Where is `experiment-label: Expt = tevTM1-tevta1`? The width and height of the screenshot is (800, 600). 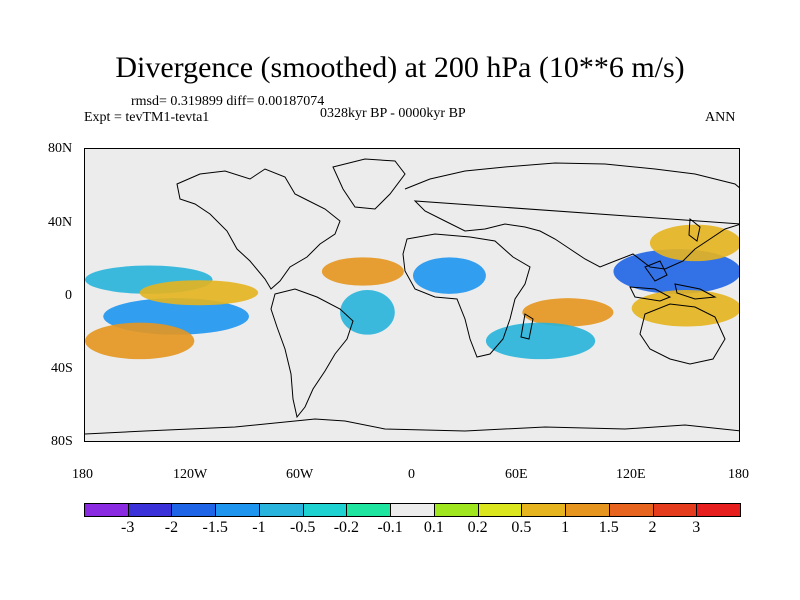 experiment-label: Expt = tevTM1-tevta1 is located at coordinates (147, 117).